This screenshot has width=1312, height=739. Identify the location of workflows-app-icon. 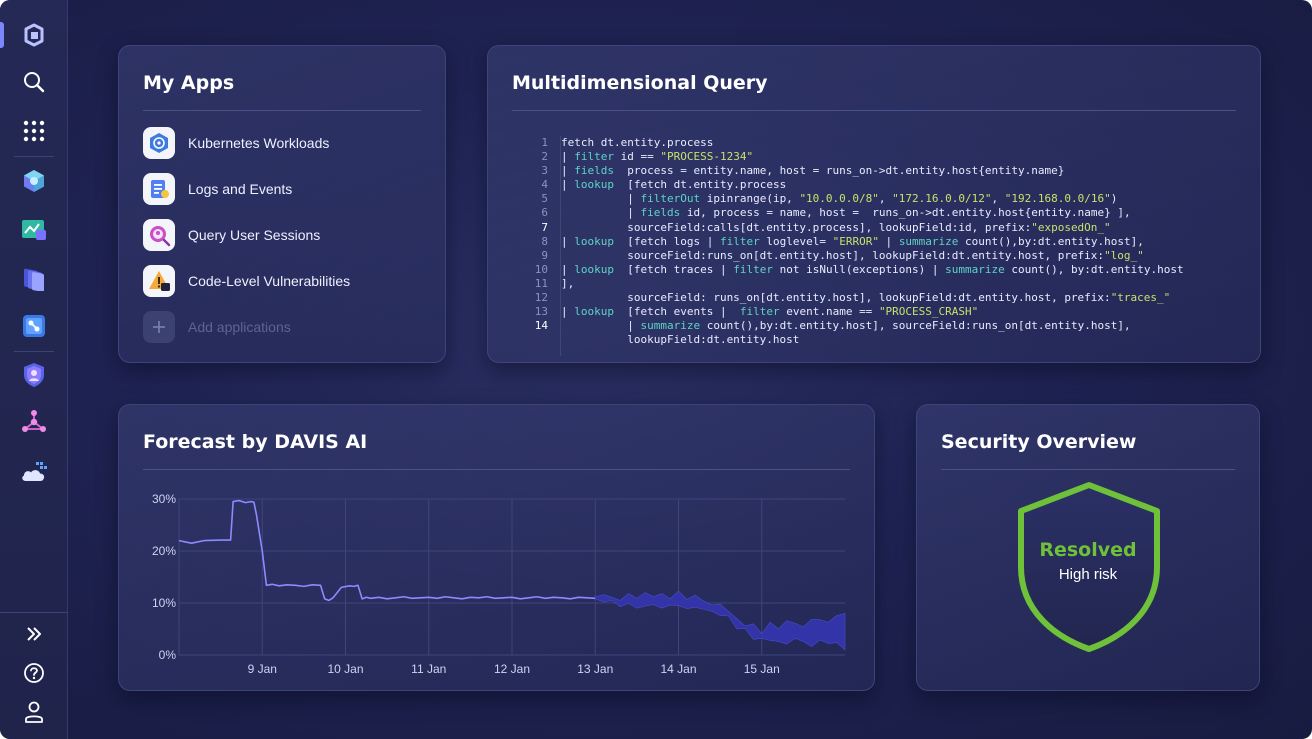
(34, 326).